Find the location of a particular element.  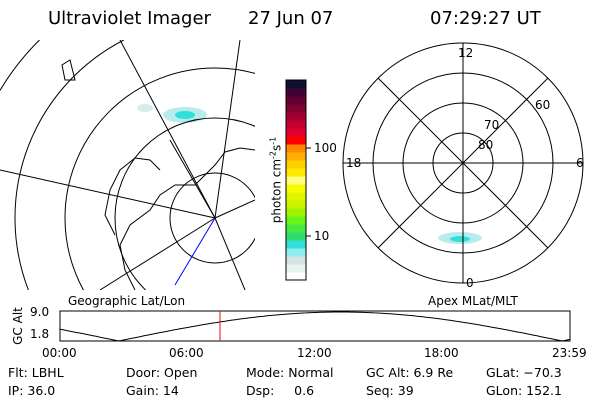

colorbar-label: photon cm-2s-1 is located at coordinates (276, 180).